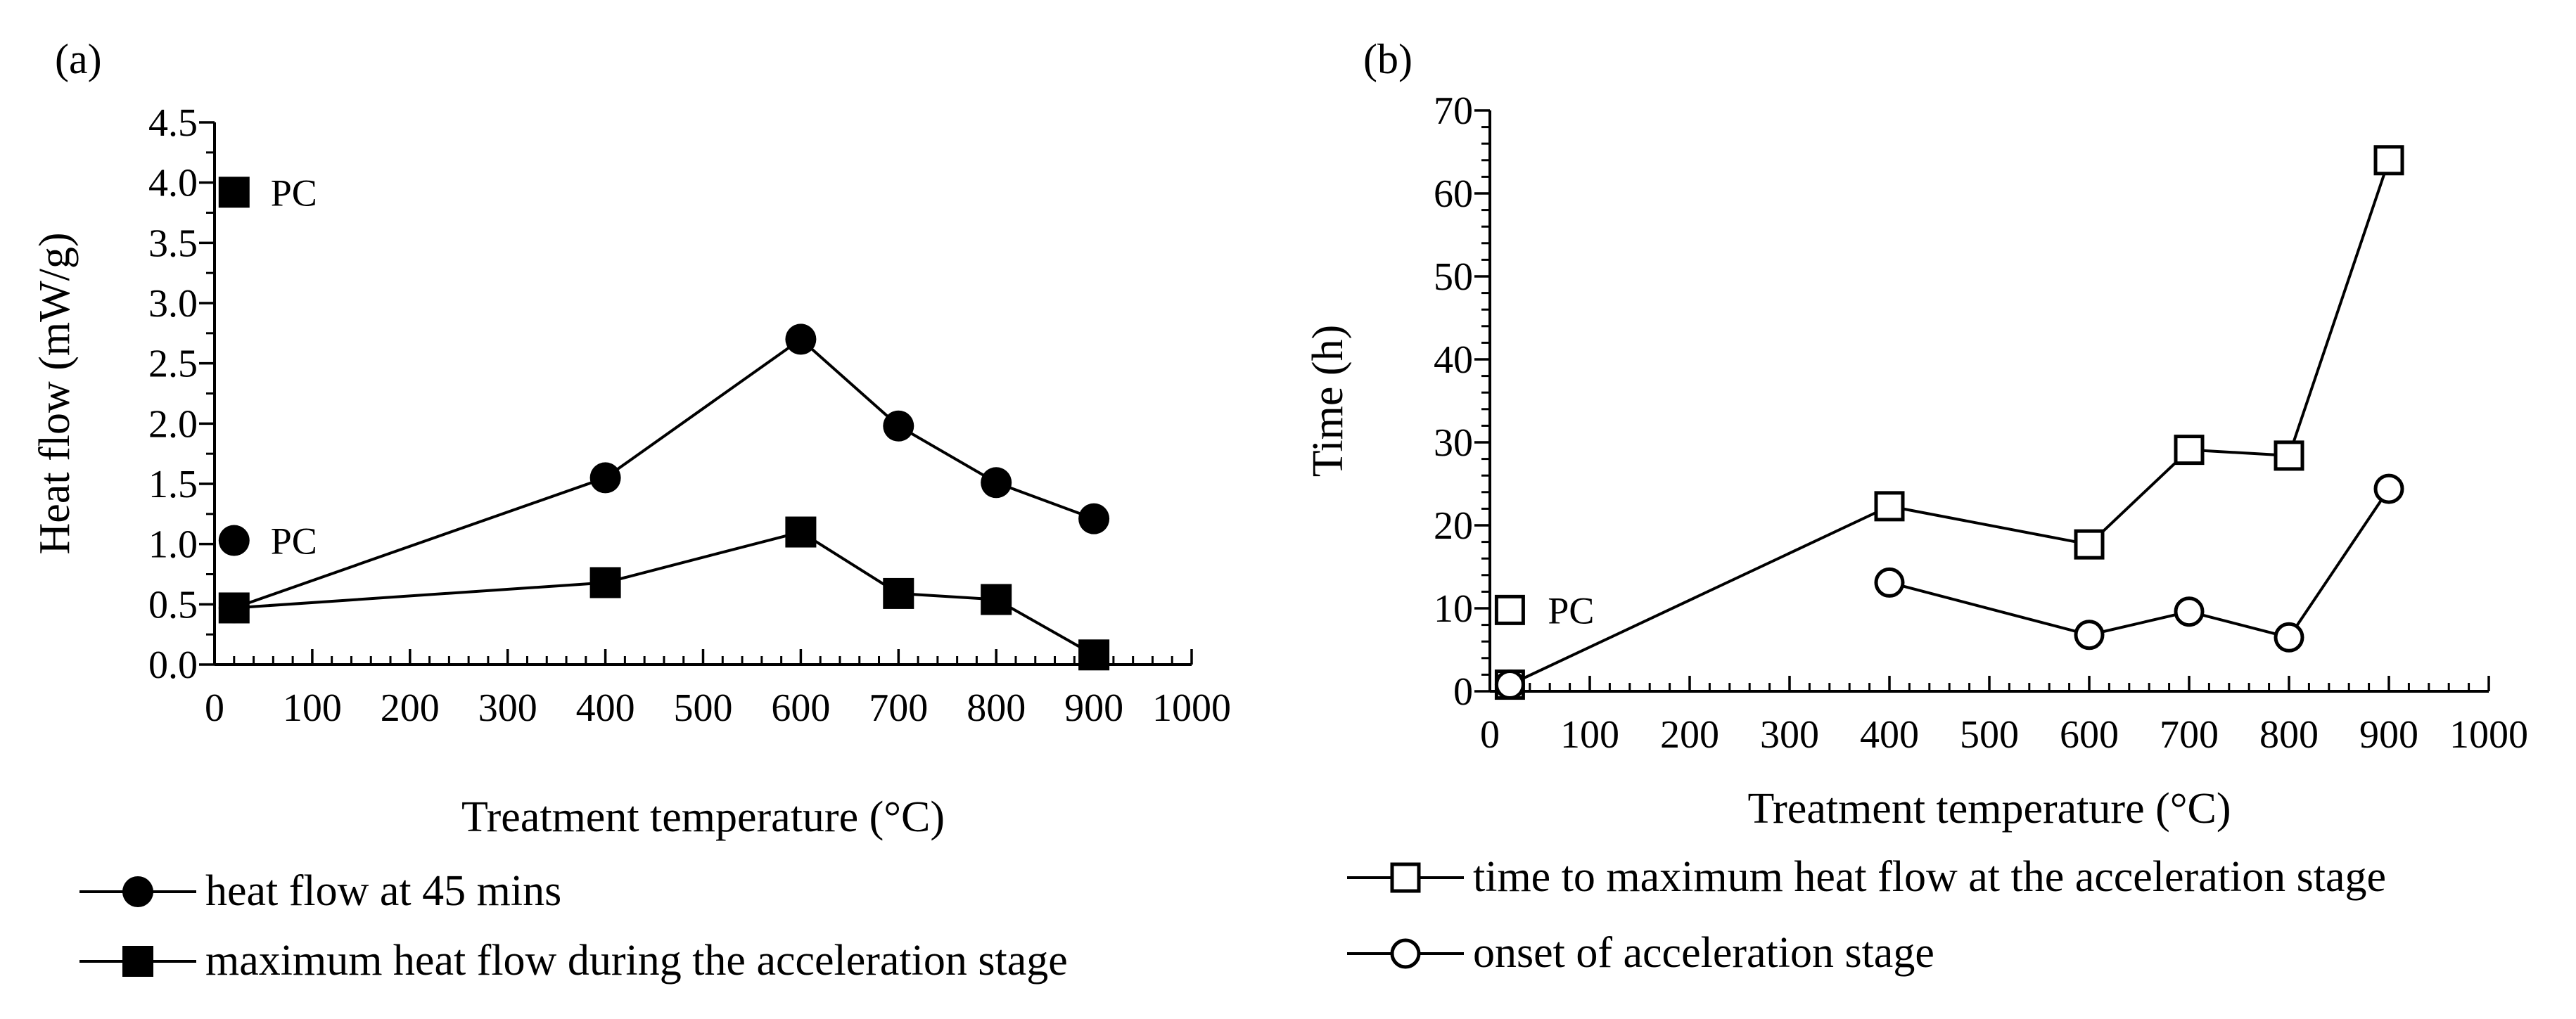  Describe the element at coordinates (1453, 443) in the screenshot. I see `y-tick-label: 30` at that location.